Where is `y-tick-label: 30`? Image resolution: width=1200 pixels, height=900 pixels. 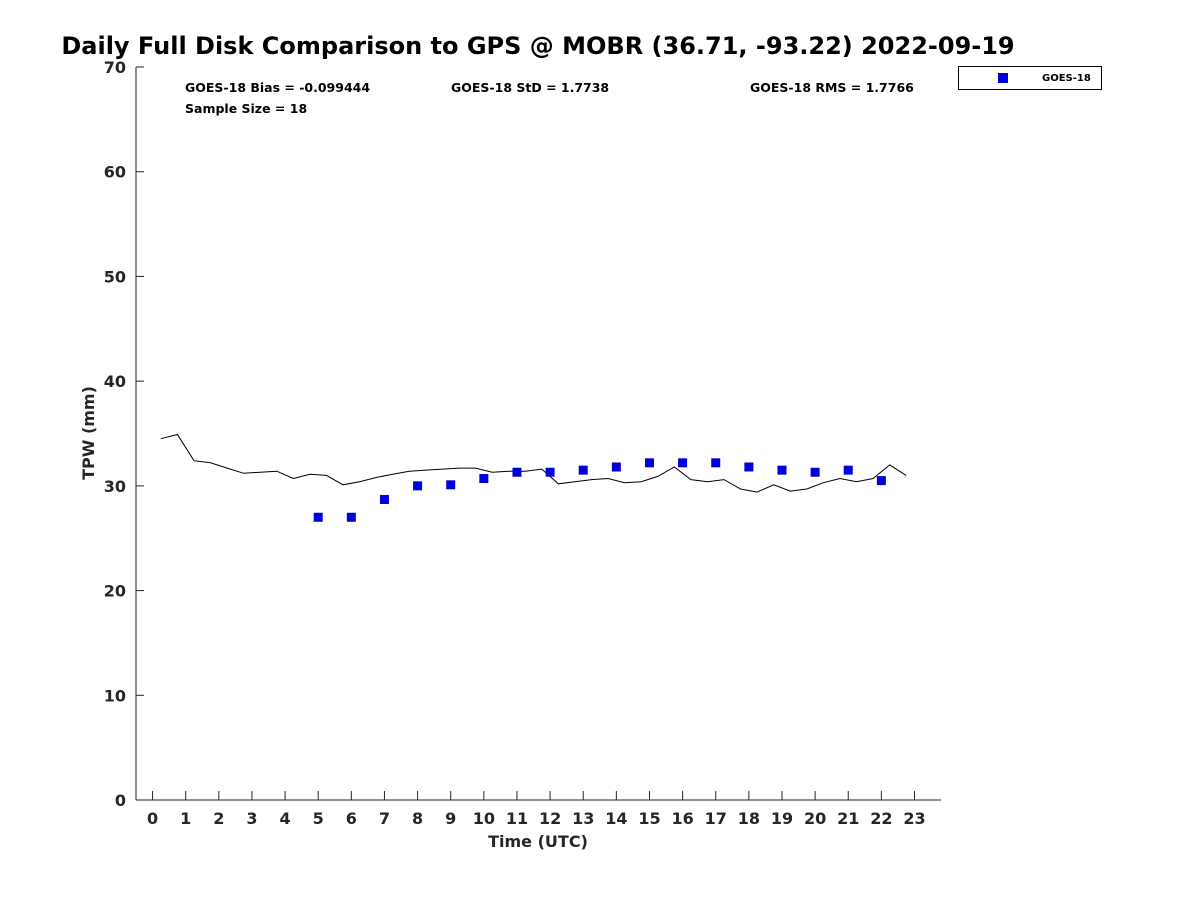
y-tick-label: 30 is located at coordinates (115, 486).